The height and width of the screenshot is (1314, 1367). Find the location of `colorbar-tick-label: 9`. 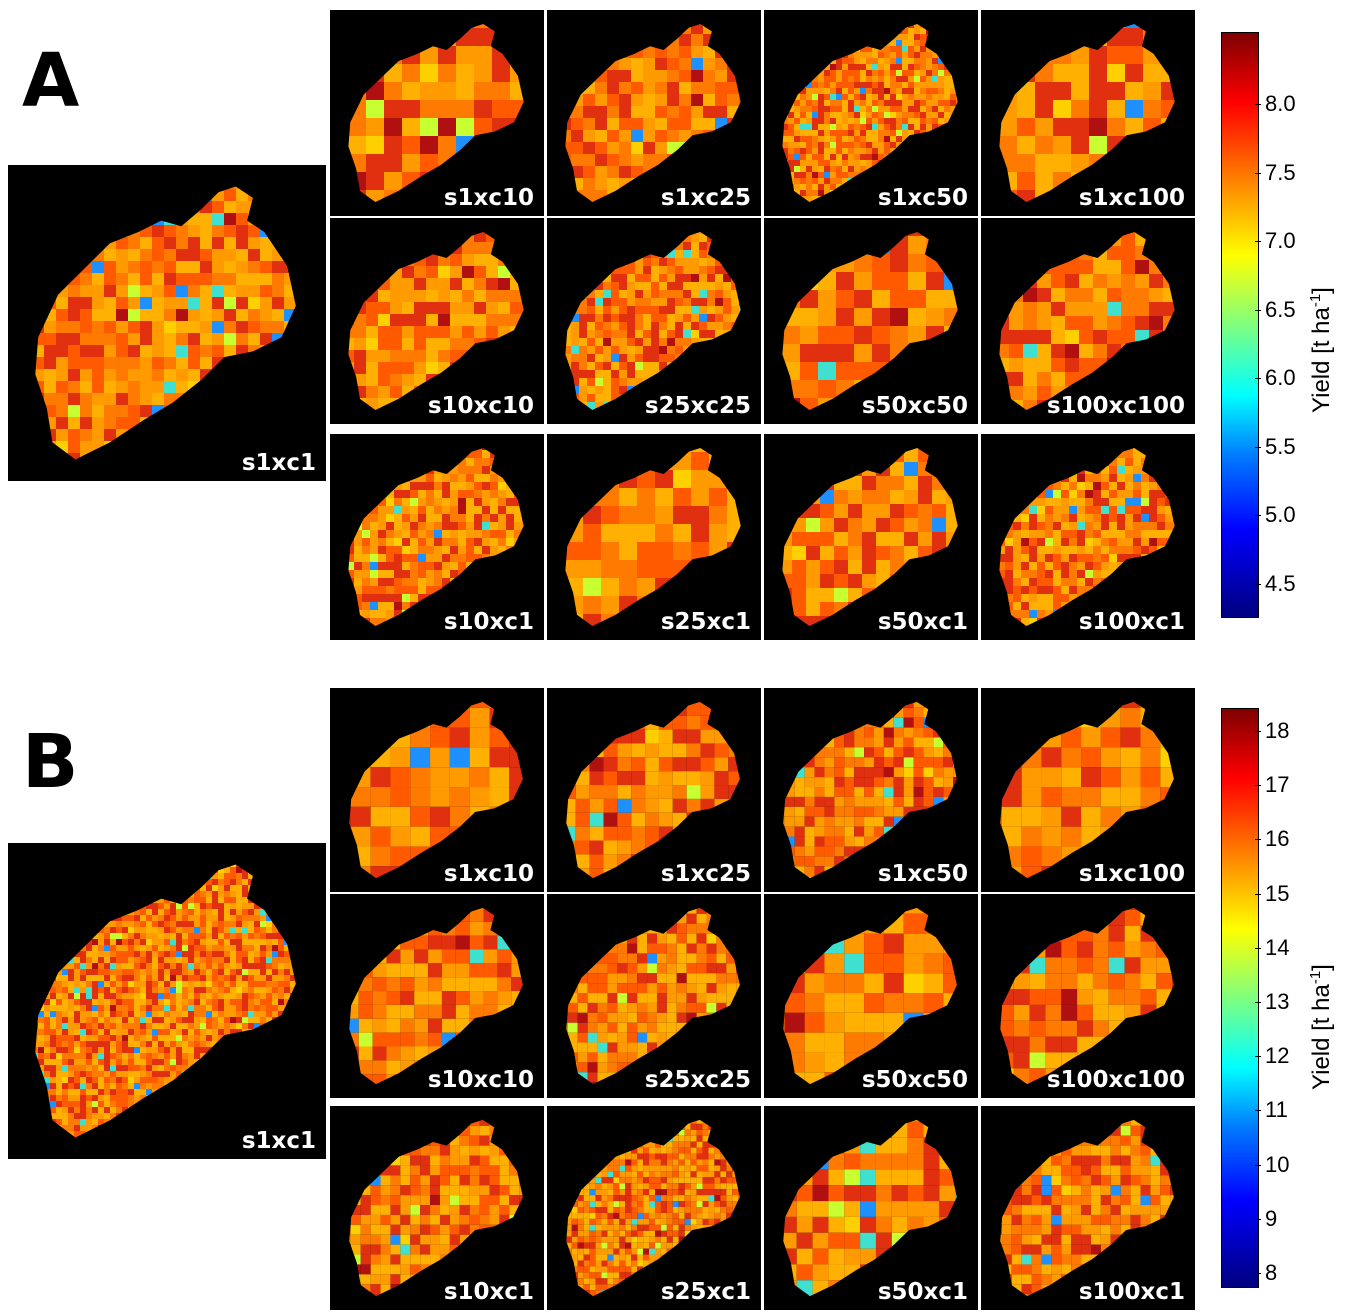

colorbar-tick-label: 9 is located at coordinates (1271, 1218).